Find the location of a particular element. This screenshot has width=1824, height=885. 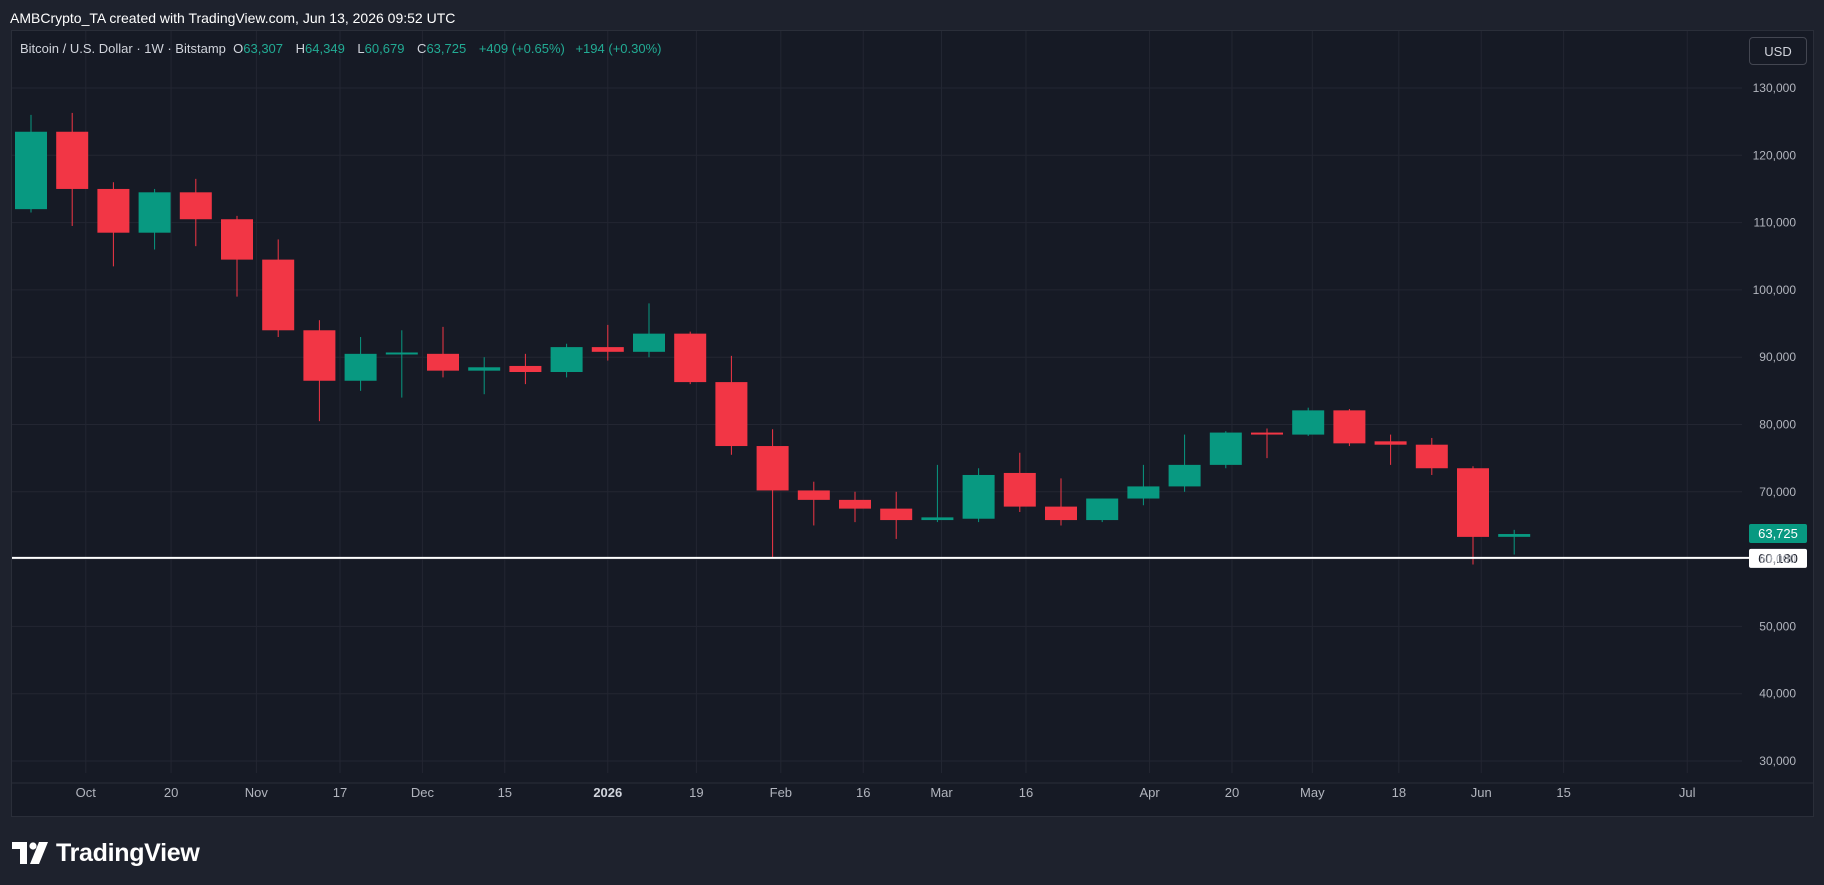

x-tick-label: Apr is located at coordinates (1149, 792).